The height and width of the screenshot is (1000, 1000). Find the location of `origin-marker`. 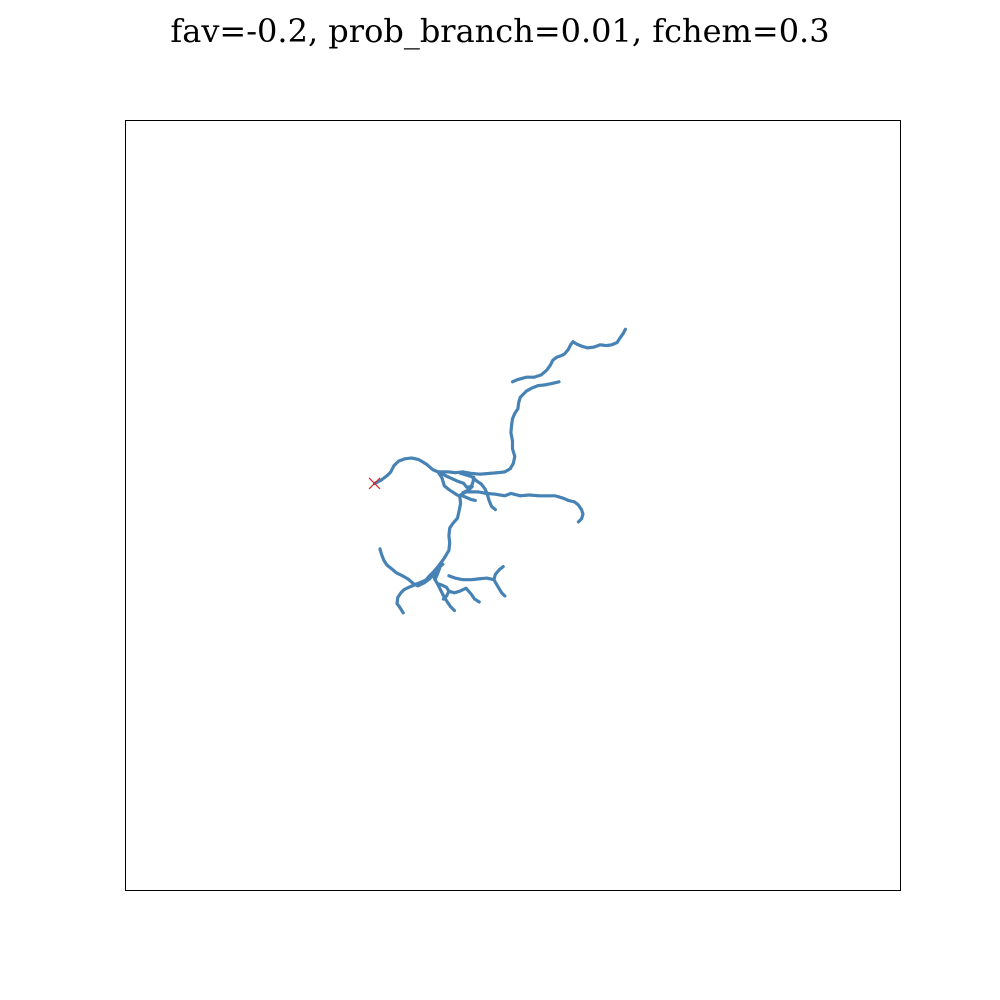

origin-marker is located at coordinates (374, 483).